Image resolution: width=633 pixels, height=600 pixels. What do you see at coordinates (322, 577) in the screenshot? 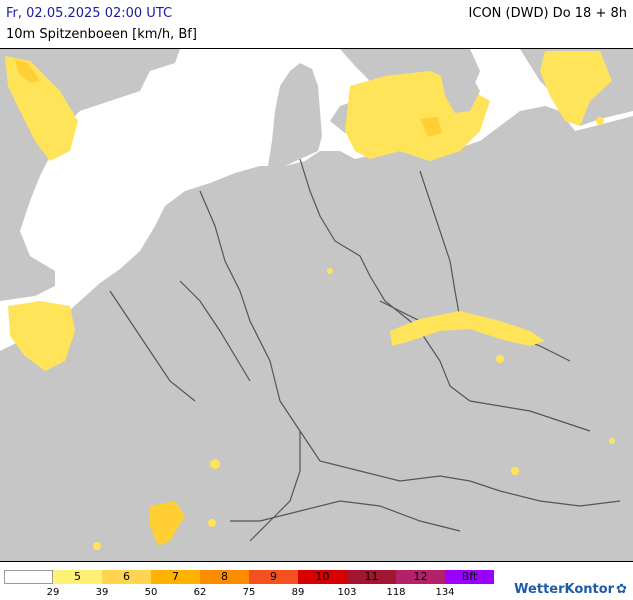
I see `legend-cell: 10` at bounding box center [322, 577].